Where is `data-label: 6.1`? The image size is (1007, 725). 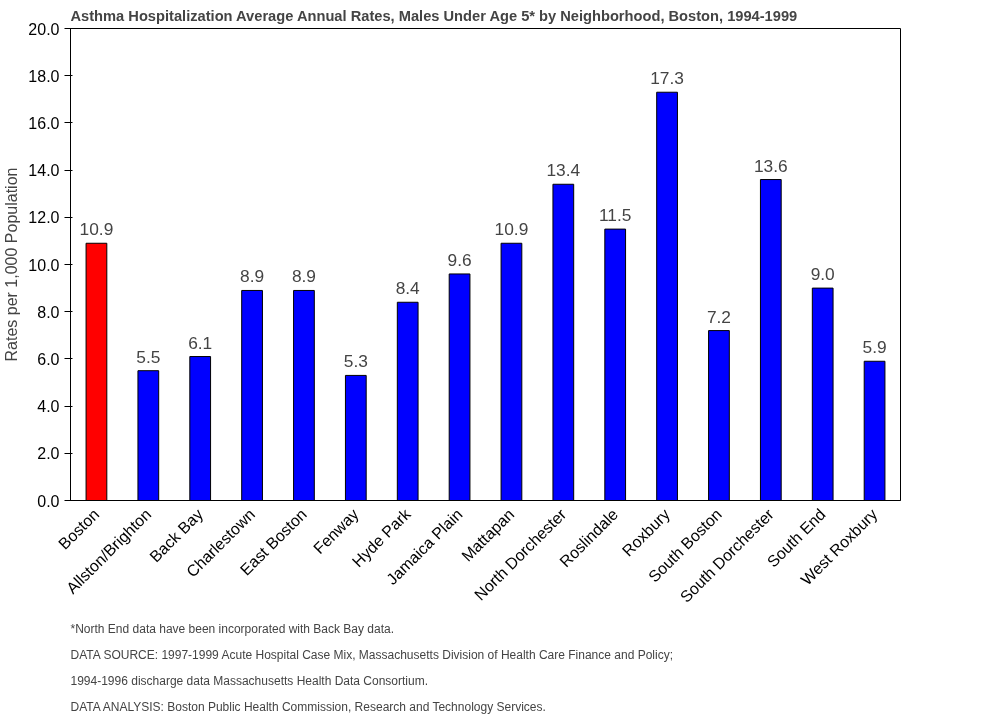
data-label: 6.1 is located at coordinates (200, 342).